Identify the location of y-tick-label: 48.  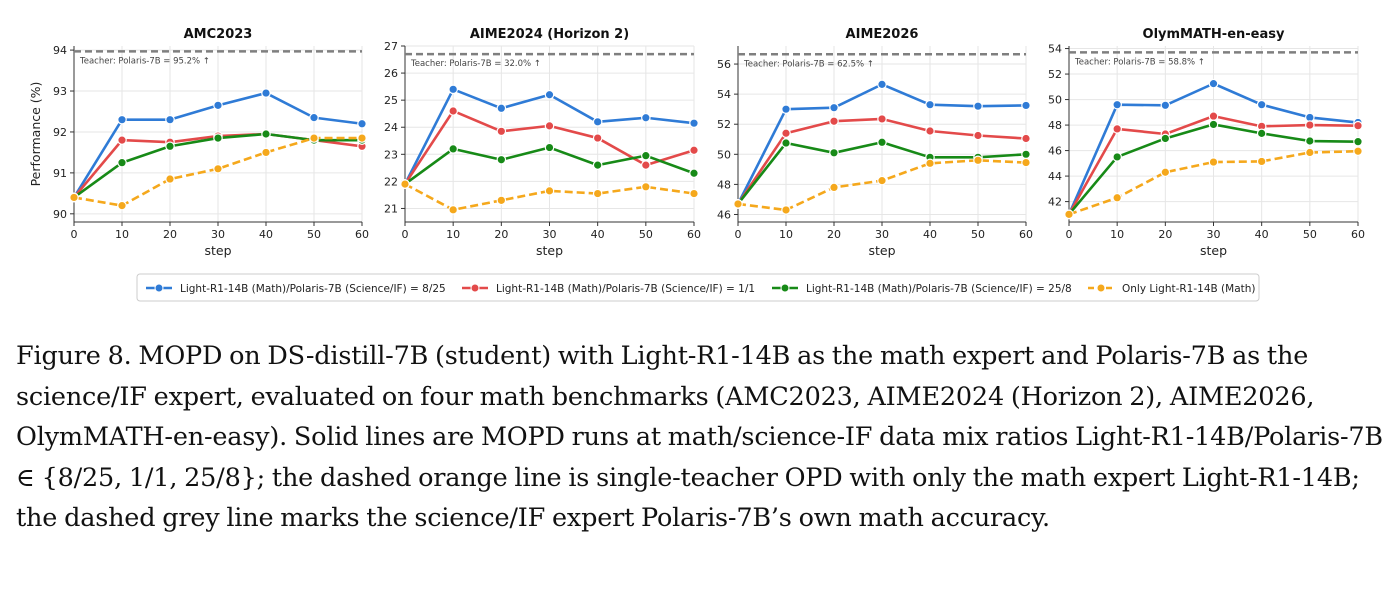
(724, 184).